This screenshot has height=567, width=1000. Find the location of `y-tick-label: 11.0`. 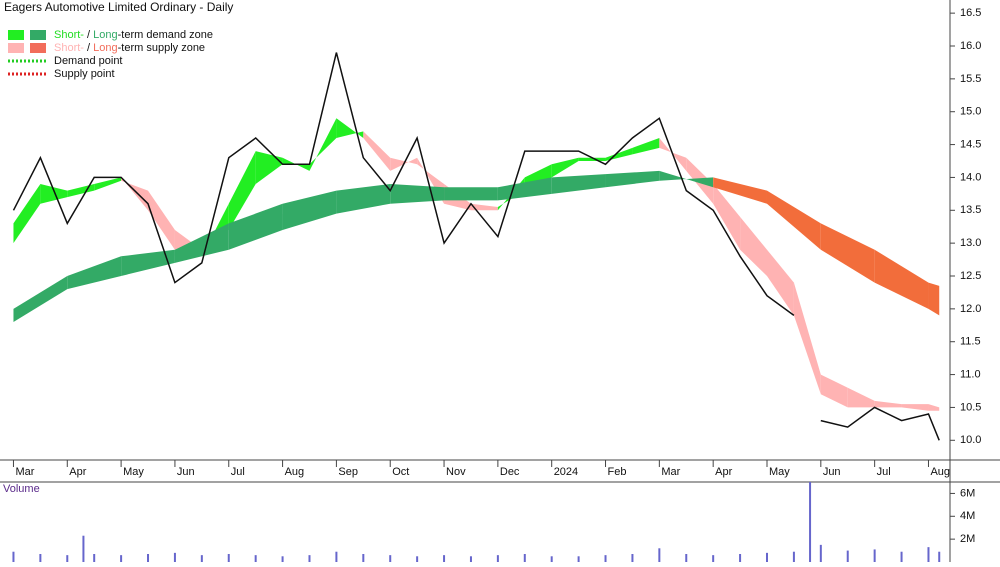

y-tick-label: 11.0 is located at coordinates (970, 374).